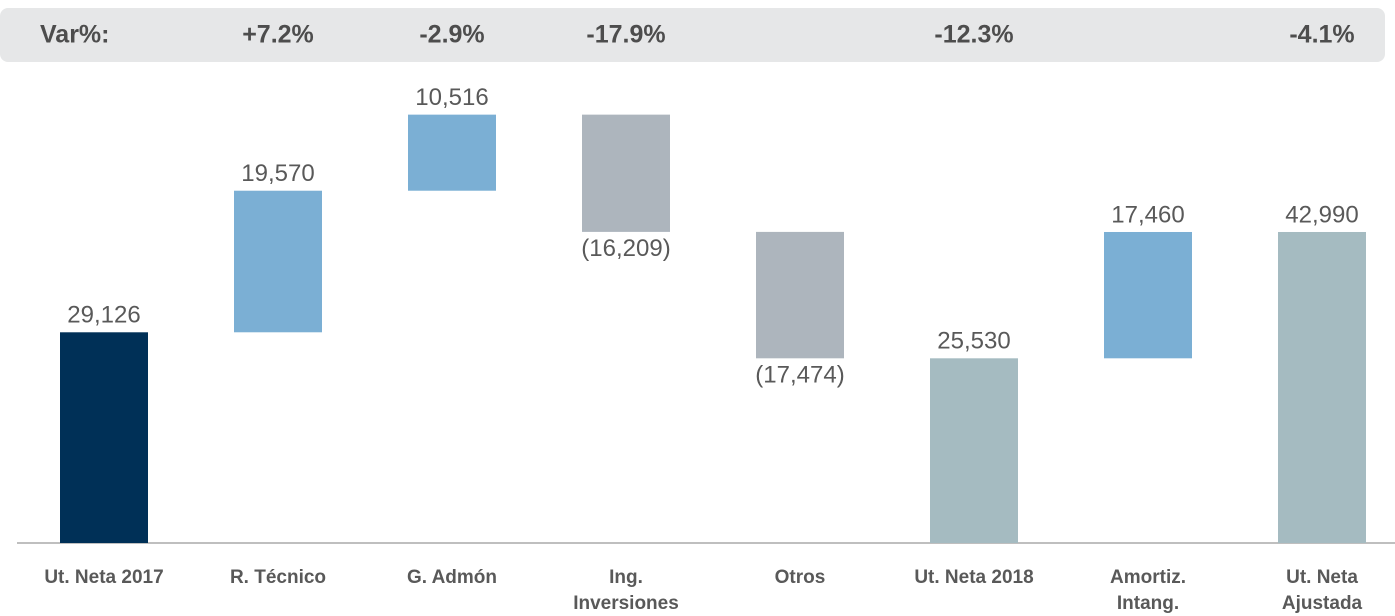 The height and width of the screenshot is (616, 1395). Describe the element at coordinates (973, 577) in the screenshot. I see `x-tick-label: Ut. Neta 2018` at that location.